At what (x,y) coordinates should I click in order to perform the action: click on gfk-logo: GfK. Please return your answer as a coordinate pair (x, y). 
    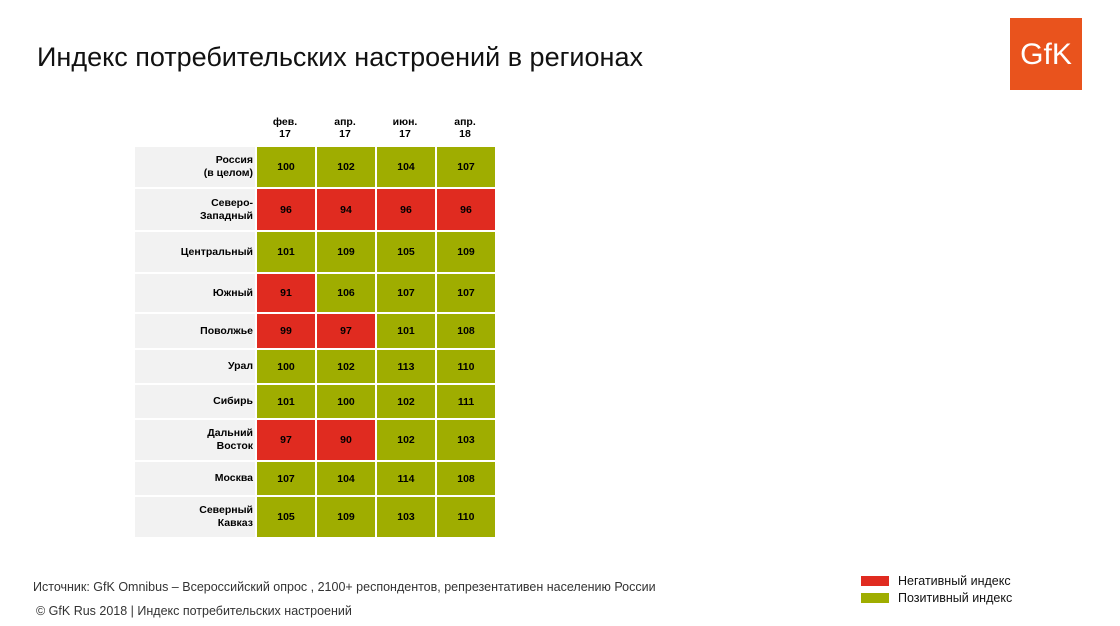
    Looking at the image, I should click on (1046, 54).